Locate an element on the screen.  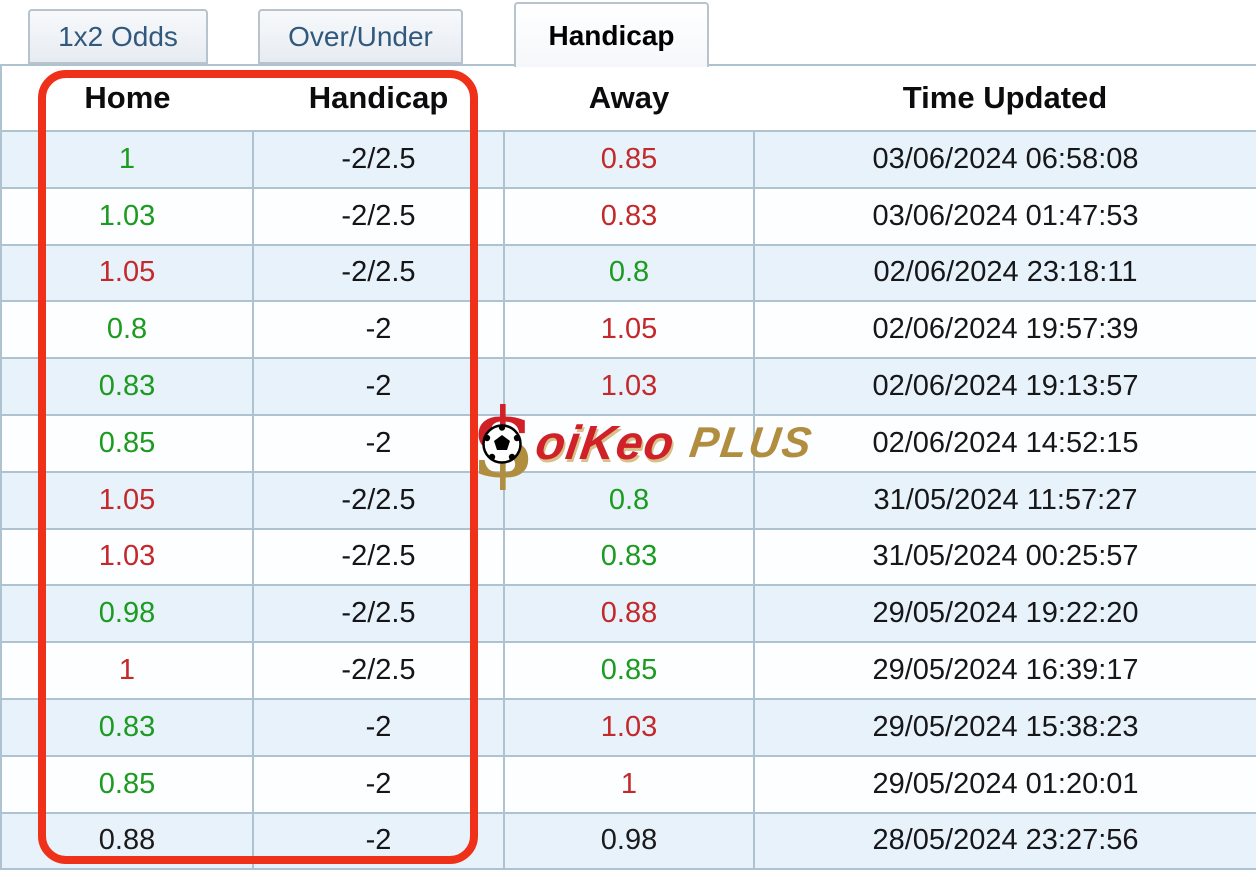
time-updated-cell: 29/05/2024 19:22:20 is located at coordinates (1004, 614).